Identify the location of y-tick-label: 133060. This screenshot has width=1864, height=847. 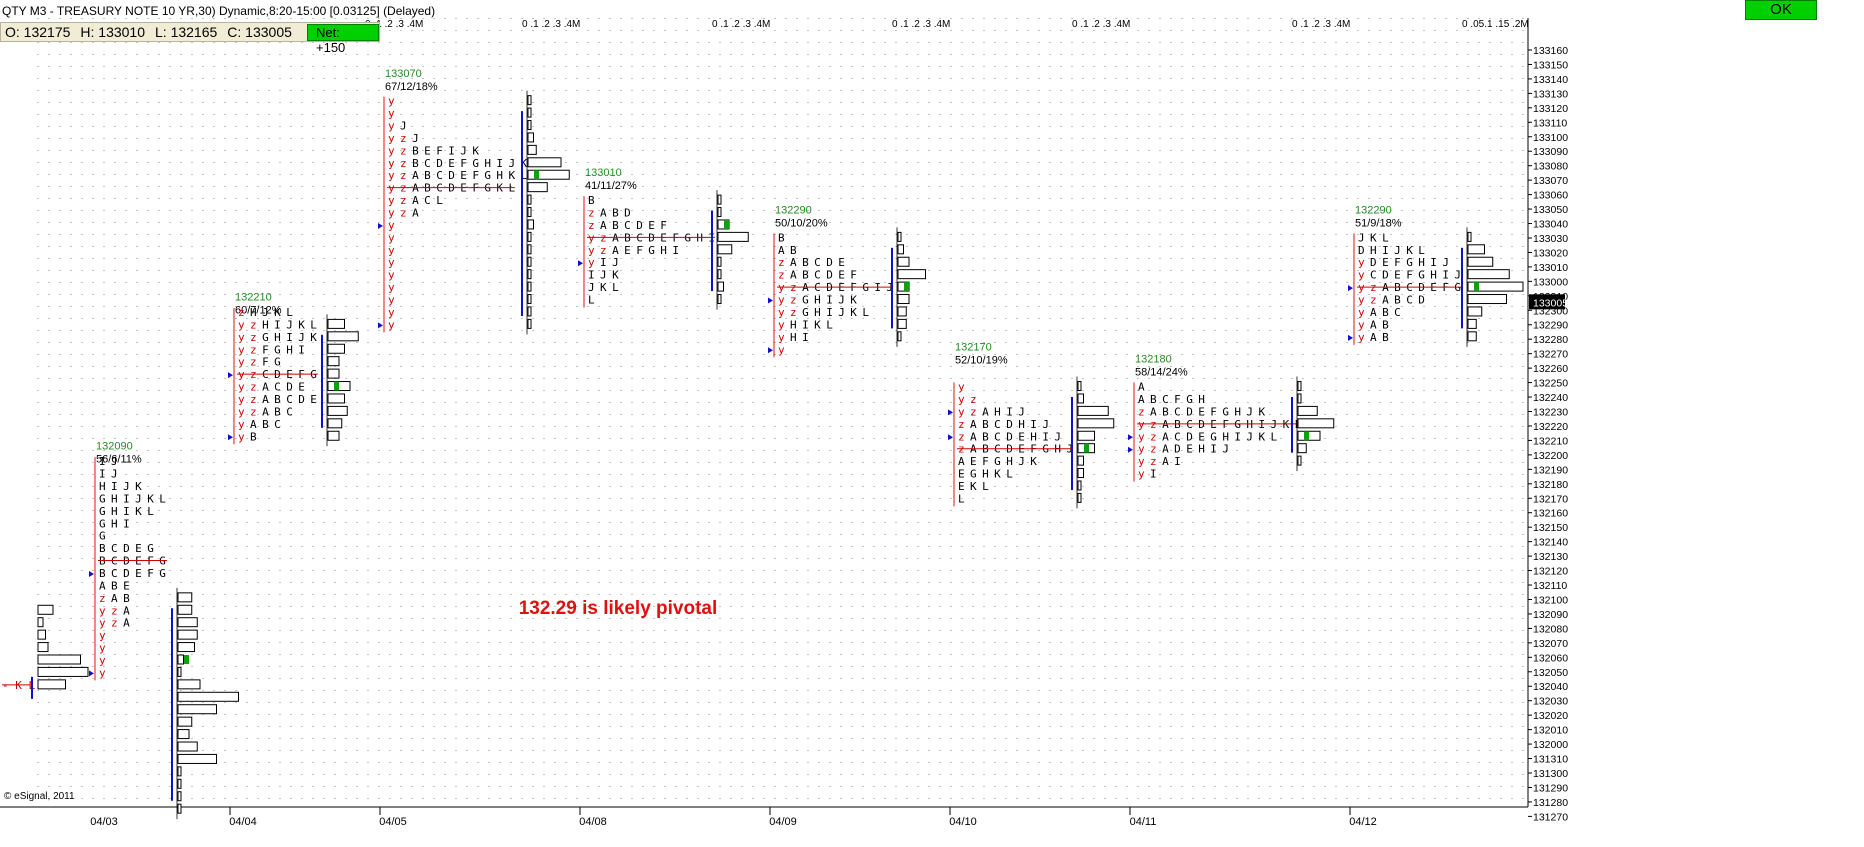
(1550, 196).